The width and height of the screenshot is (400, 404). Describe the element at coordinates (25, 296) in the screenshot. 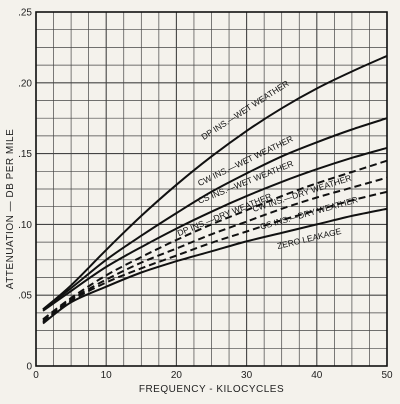

I see `y-tick-label: .05` at that location.